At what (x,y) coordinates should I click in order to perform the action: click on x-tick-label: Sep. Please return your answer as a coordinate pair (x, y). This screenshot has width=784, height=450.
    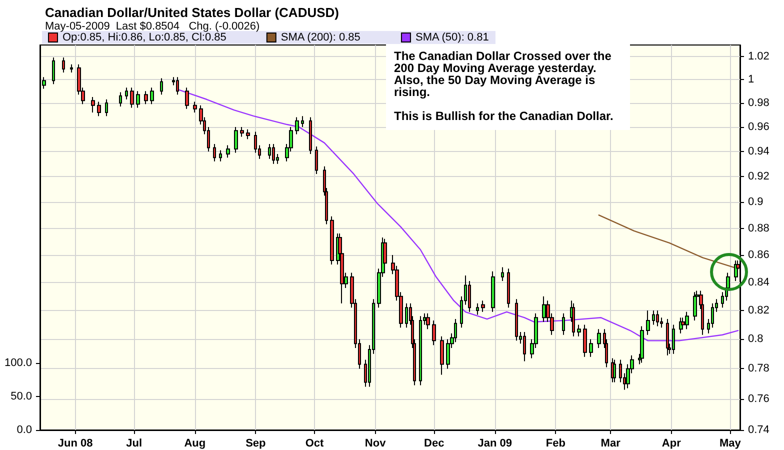
    Looking at the image, I should click on (256, 444).